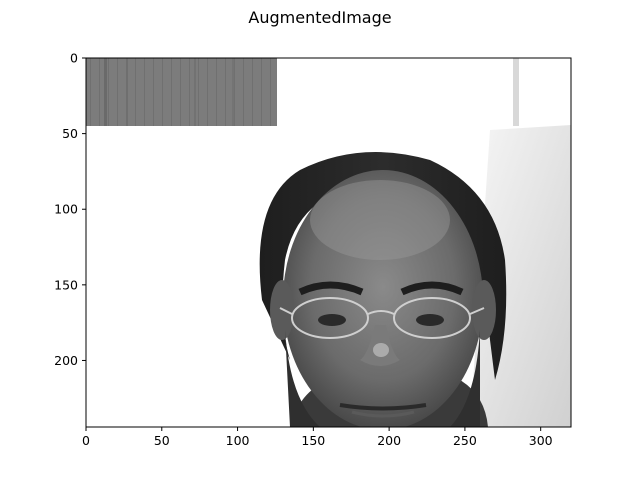 The height and width of the screenshot is (480, 640). What do you see at coordinates (162, 440) in the screenshot?
I see `x-tick-label: 50` at bounding box center [162, 440].